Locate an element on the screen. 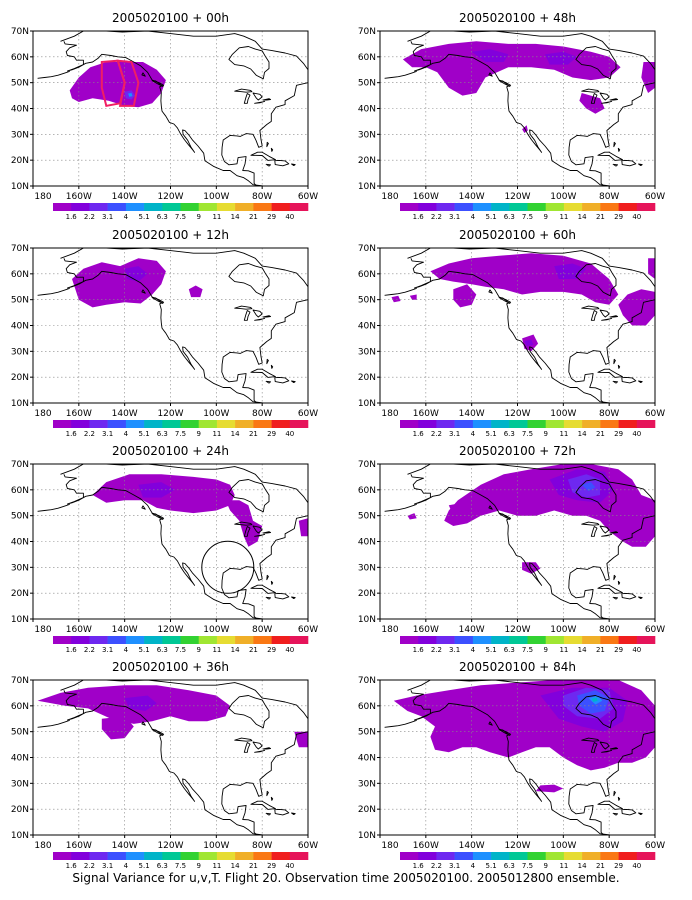  y-tick-label: 40N is located at coordinates (20, 327).